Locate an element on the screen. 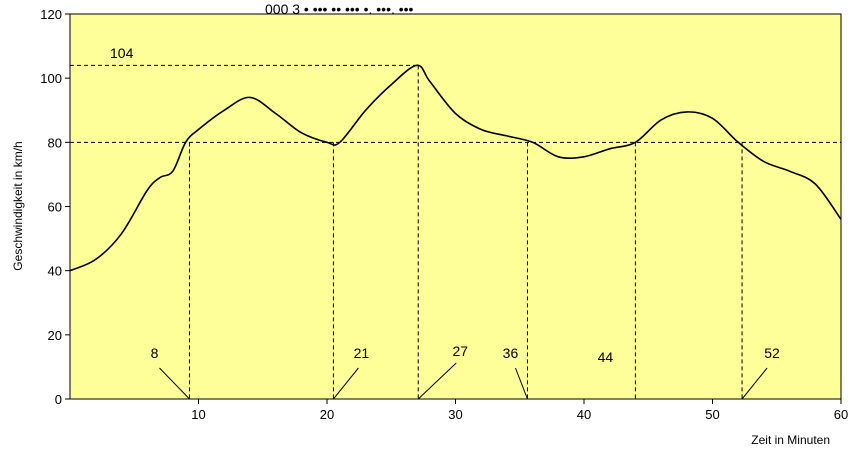  y-tick-label-120: 120 is located at coordinates (51, 14).